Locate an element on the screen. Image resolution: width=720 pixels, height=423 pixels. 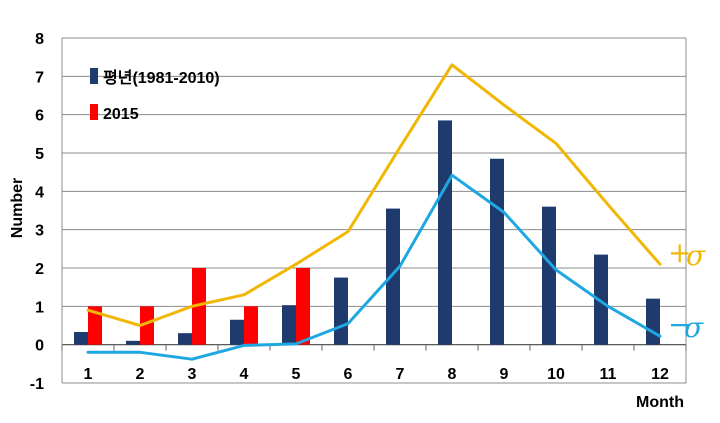
x-tick-label: 5 is located at coordinates (296, 374).